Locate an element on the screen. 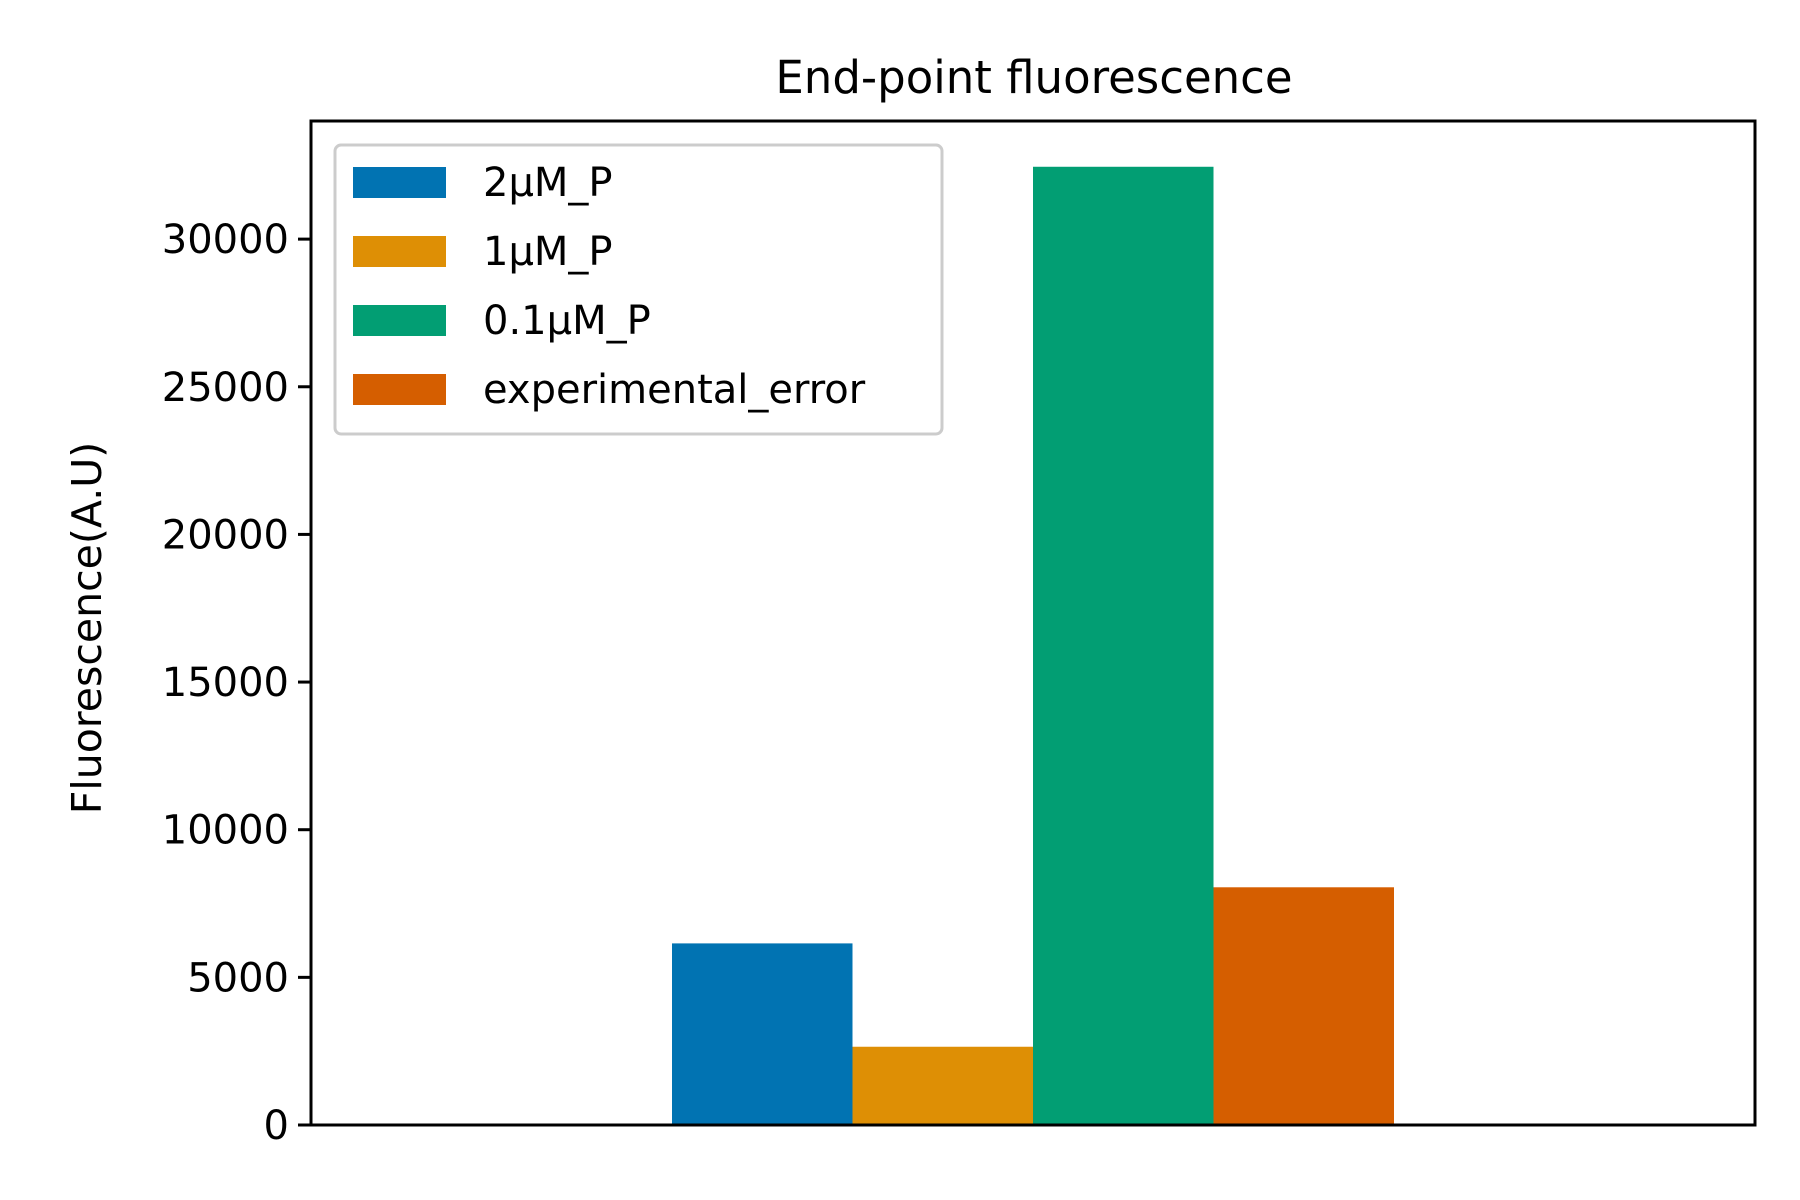 Image resolution: width=1800 pixels, height=1200 pixels. legend: 2μM_P 1μM_P 0.1μM_P experimental_error is located at coordinates (638, 289).